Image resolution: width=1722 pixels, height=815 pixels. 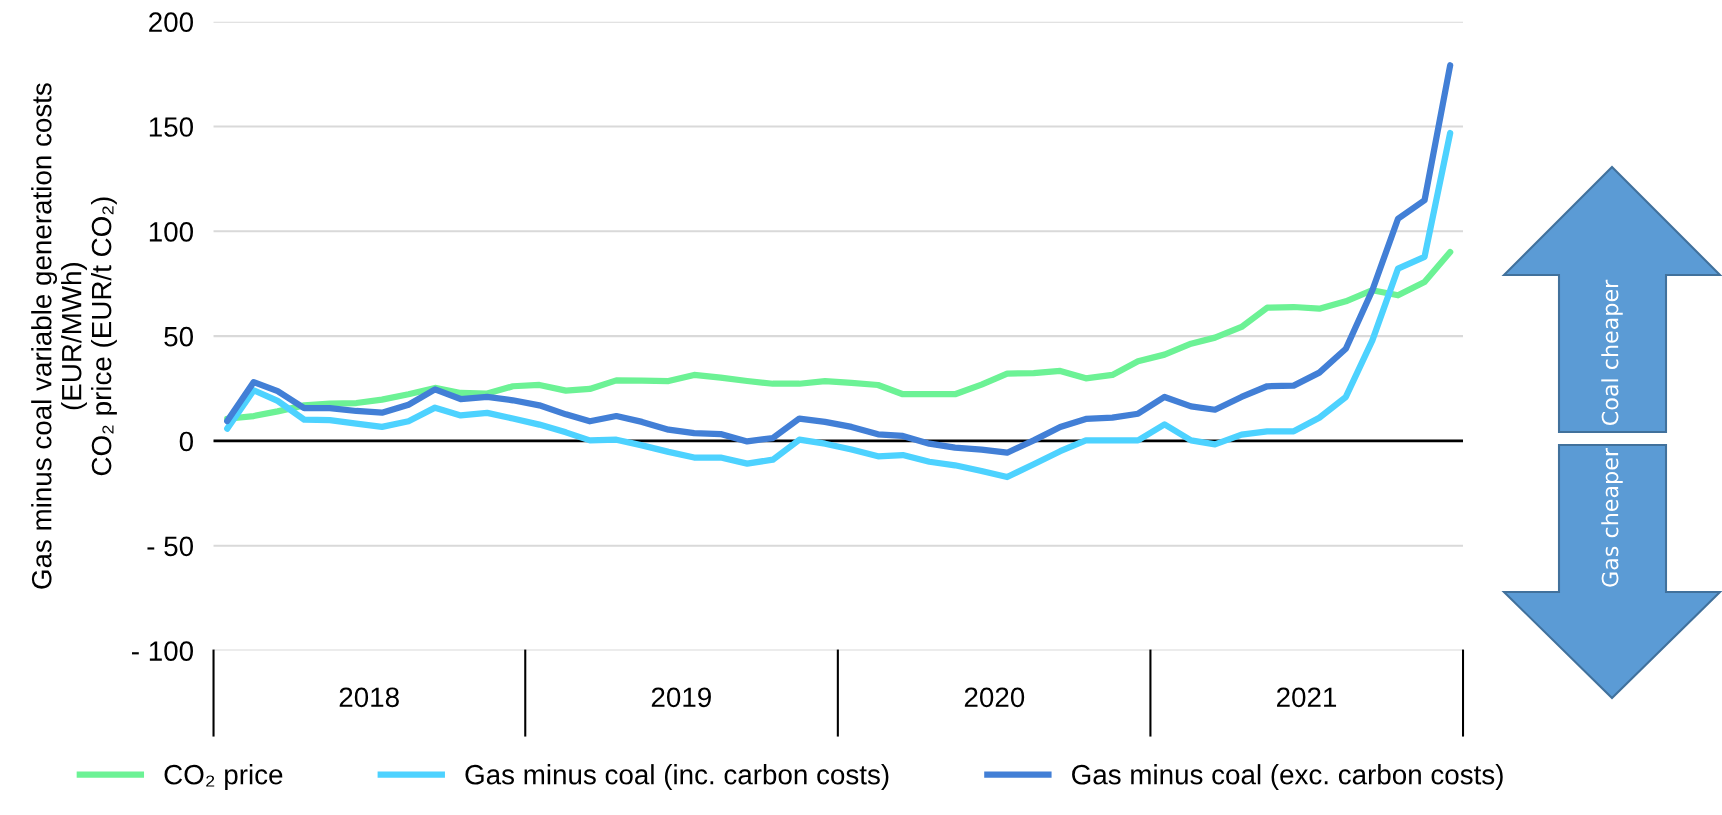 I want to click on x-tick-label: 2020, so click(x=994, y=697).